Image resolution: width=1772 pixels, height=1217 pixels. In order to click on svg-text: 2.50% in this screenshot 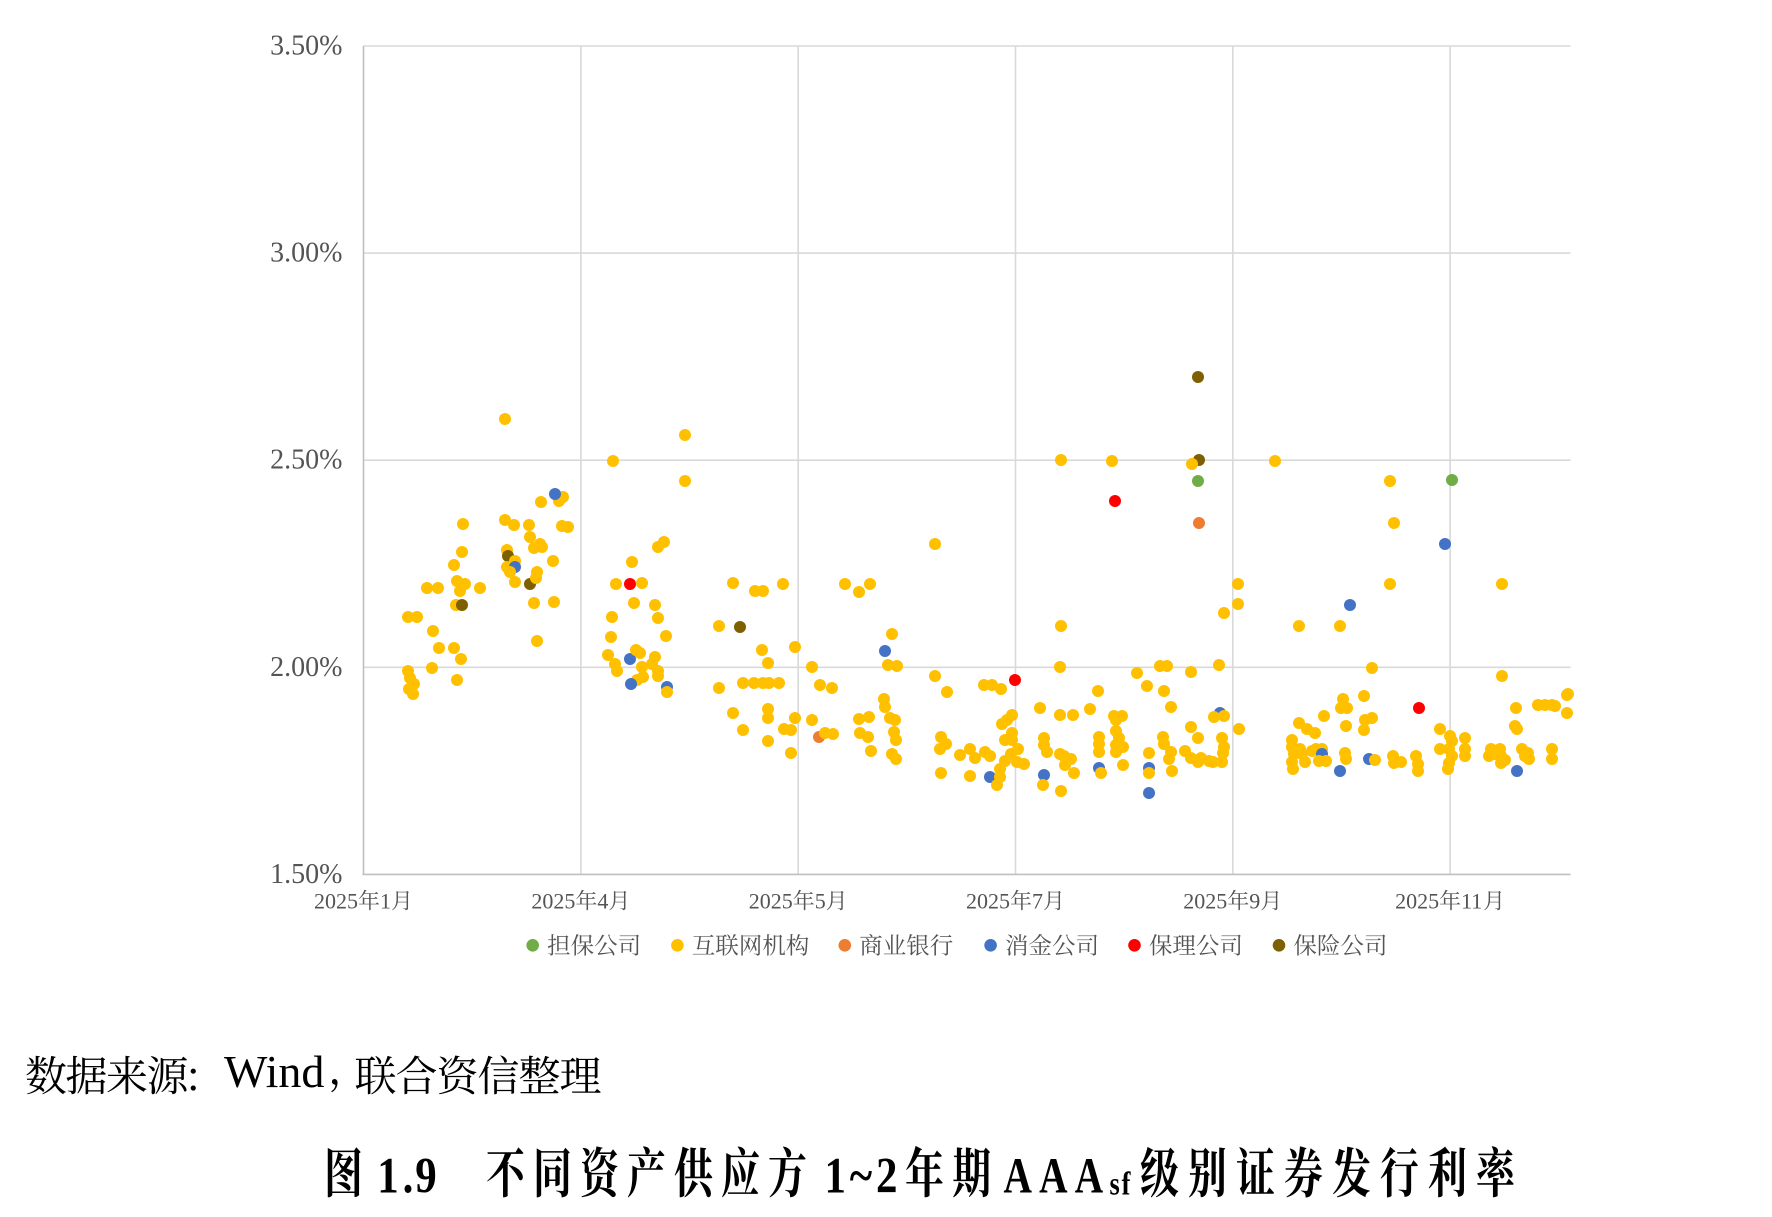, I will do `click(306, 460)`.